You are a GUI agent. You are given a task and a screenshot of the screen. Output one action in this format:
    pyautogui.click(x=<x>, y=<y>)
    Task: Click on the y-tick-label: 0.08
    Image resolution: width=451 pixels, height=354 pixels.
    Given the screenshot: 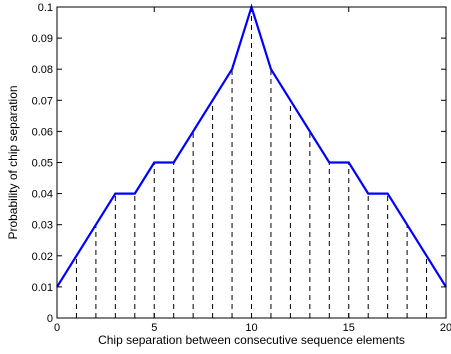 What is the action you would take?
    pyautogui.click(x=42, y=70)
    